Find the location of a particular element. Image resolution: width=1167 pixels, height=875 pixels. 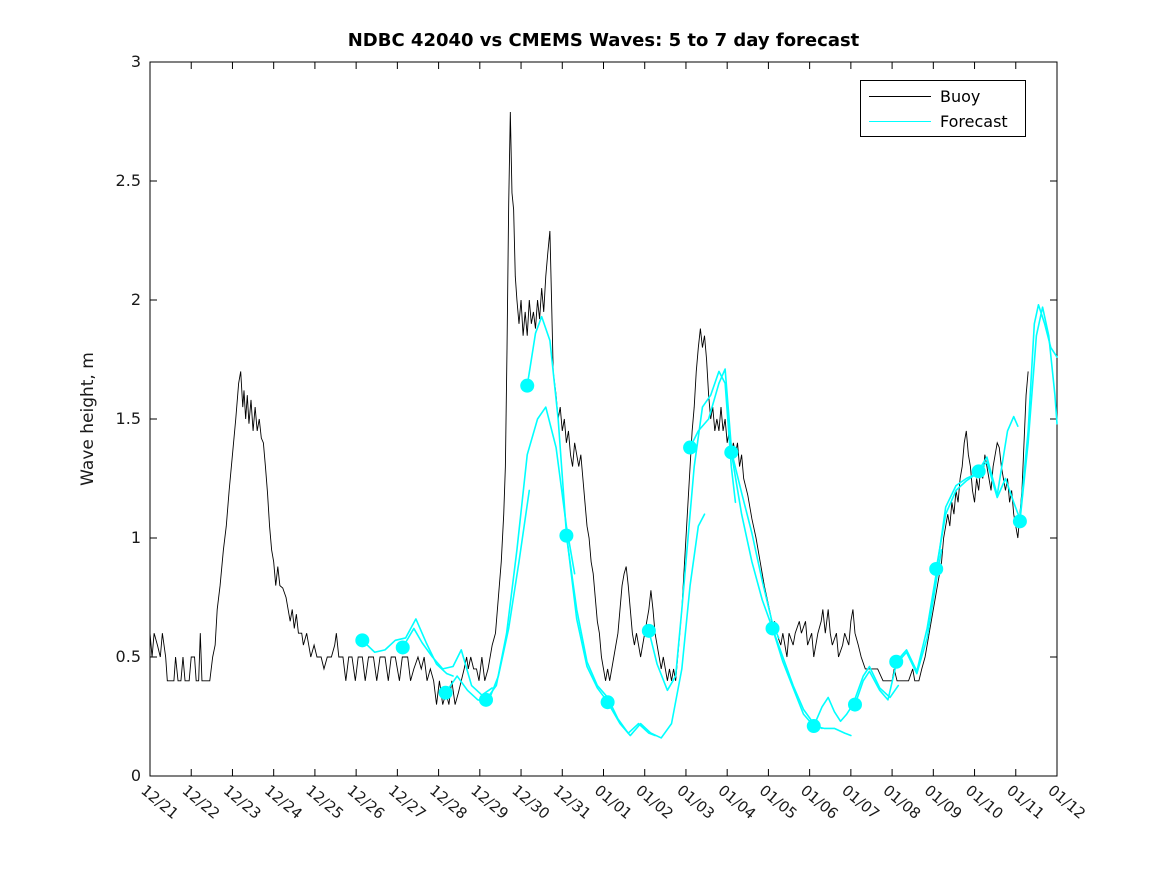

x-tick-label: 12/29 is located at coordinates (489, 802).